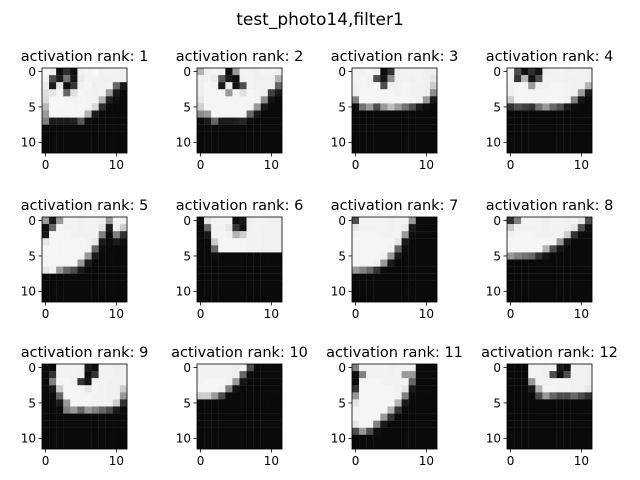 This screenshot has width=640, height=480. Describe the element at coordinates (46, 314) in the screenshot. I see `x-tick-label: 0` at that location.